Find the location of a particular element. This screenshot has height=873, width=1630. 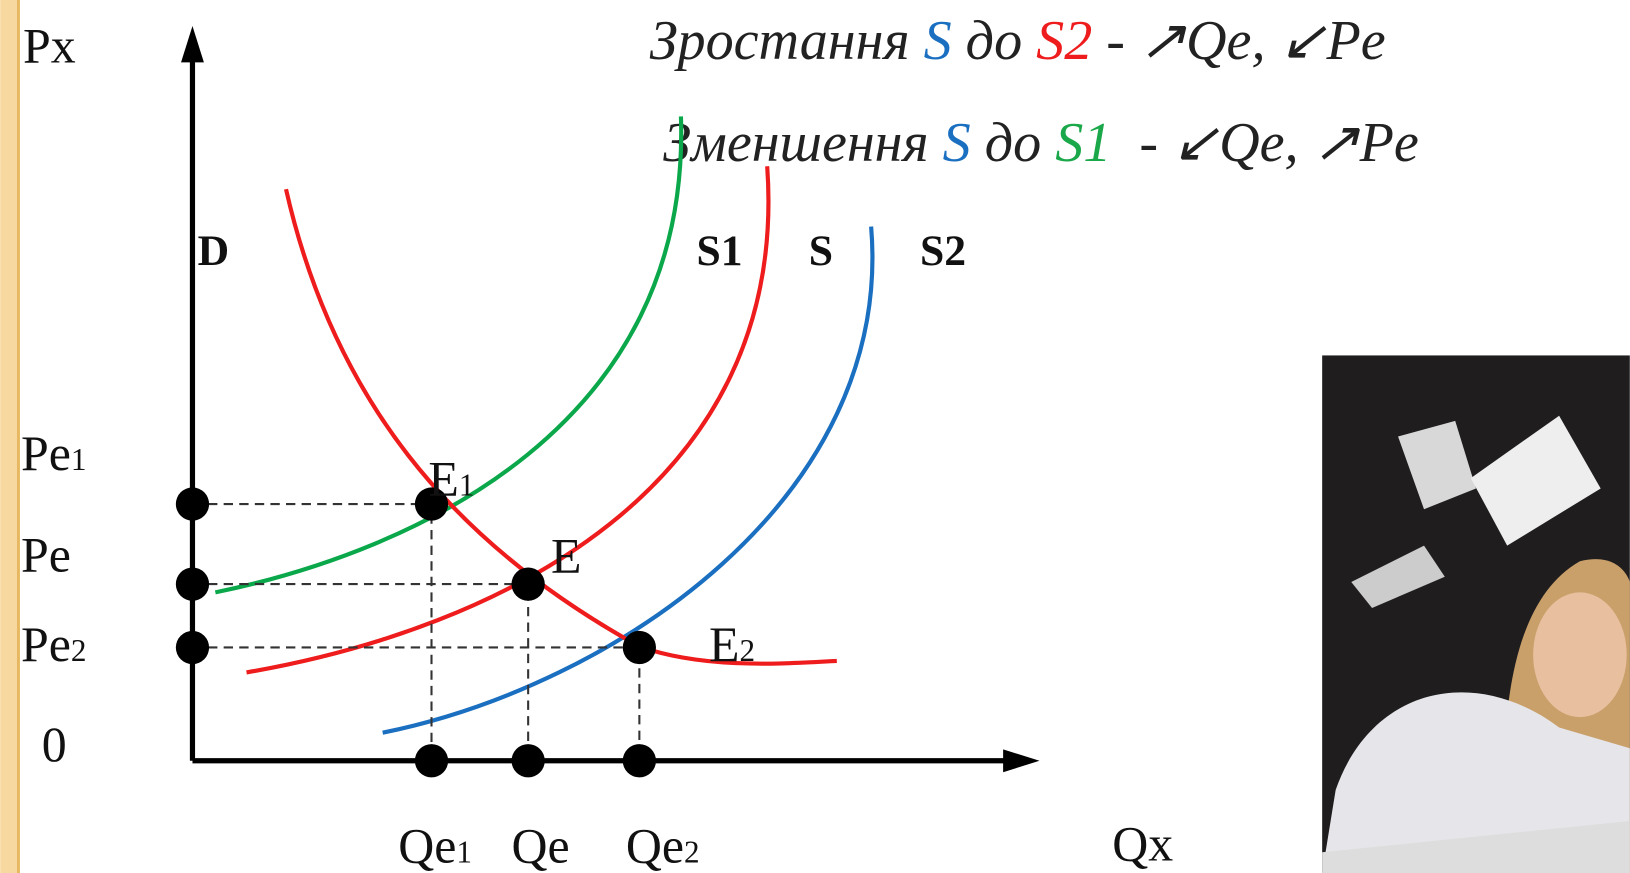

point-label-sub: 2 is located at coordinates (747, 650).